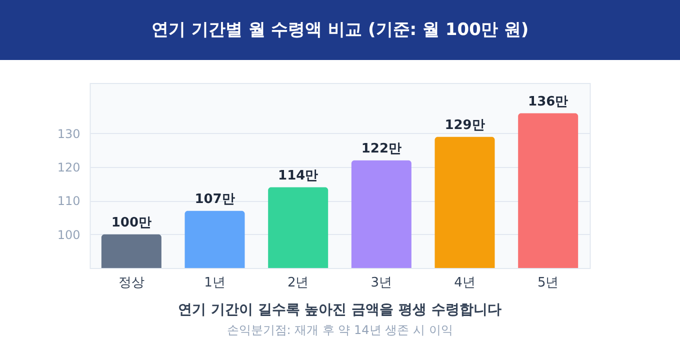  Describe the element at coordinates (381, 283) in the screenshot. I see `x-tick-label: 3년` at that location.